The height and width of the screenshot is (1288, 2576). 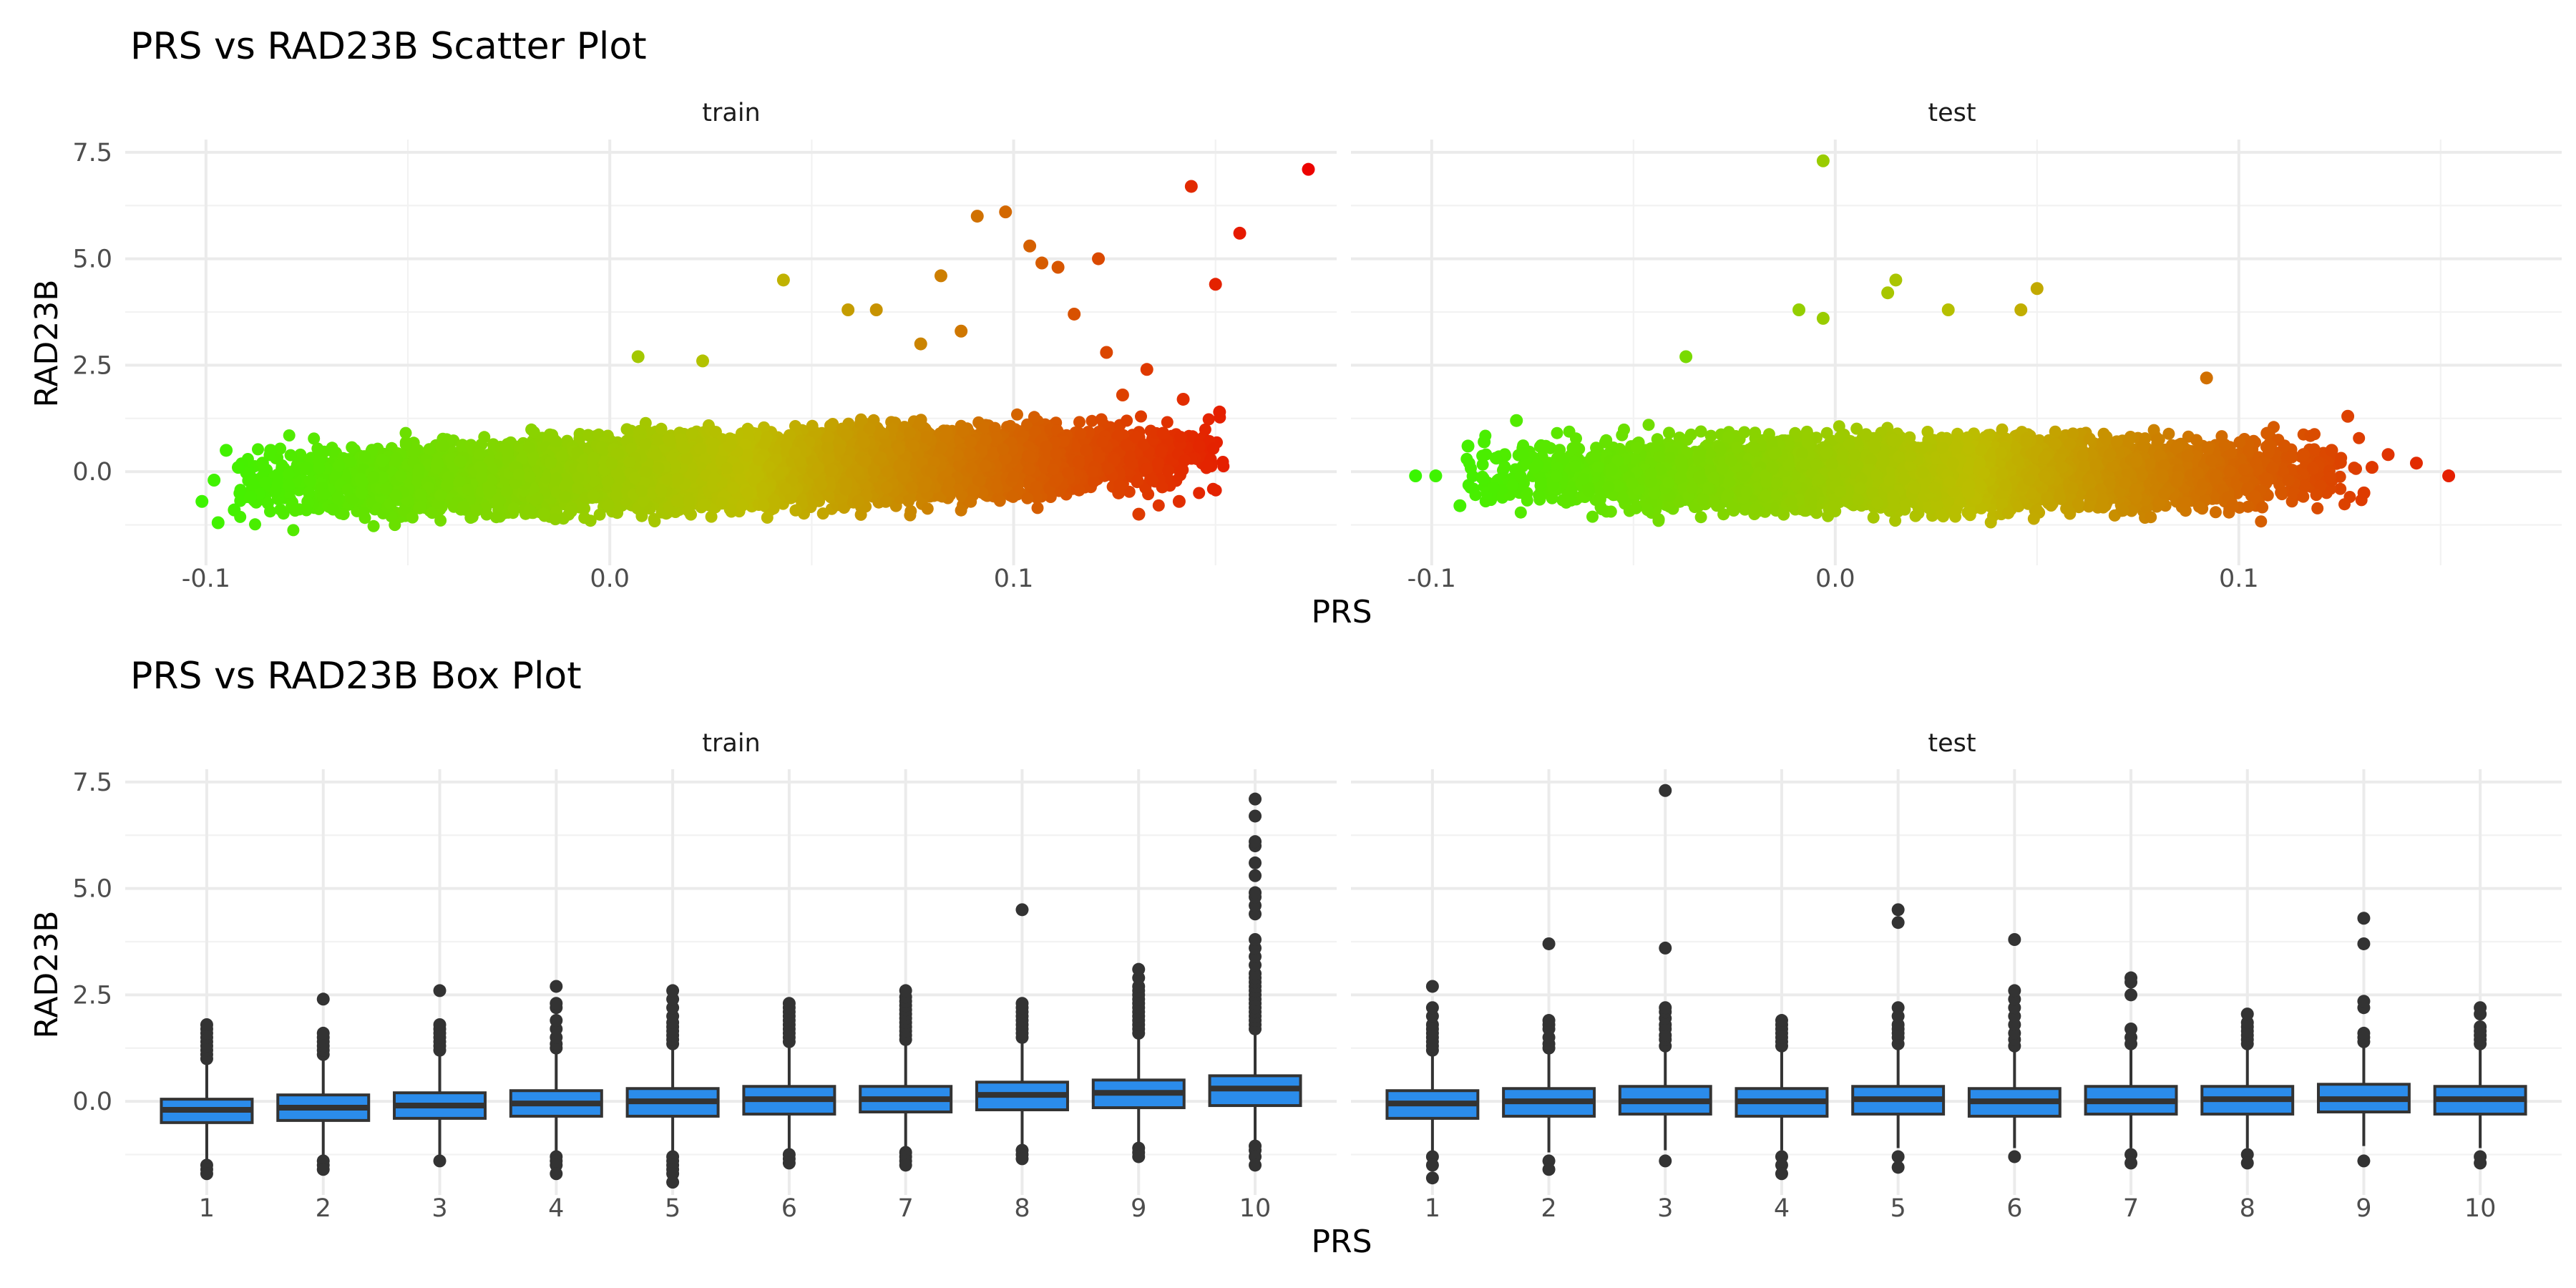 What do you see at coordinates (1898, 1208) in the screenshot?
I see `box-x-tick-label: 5` at bounding box center [1898, 1208].